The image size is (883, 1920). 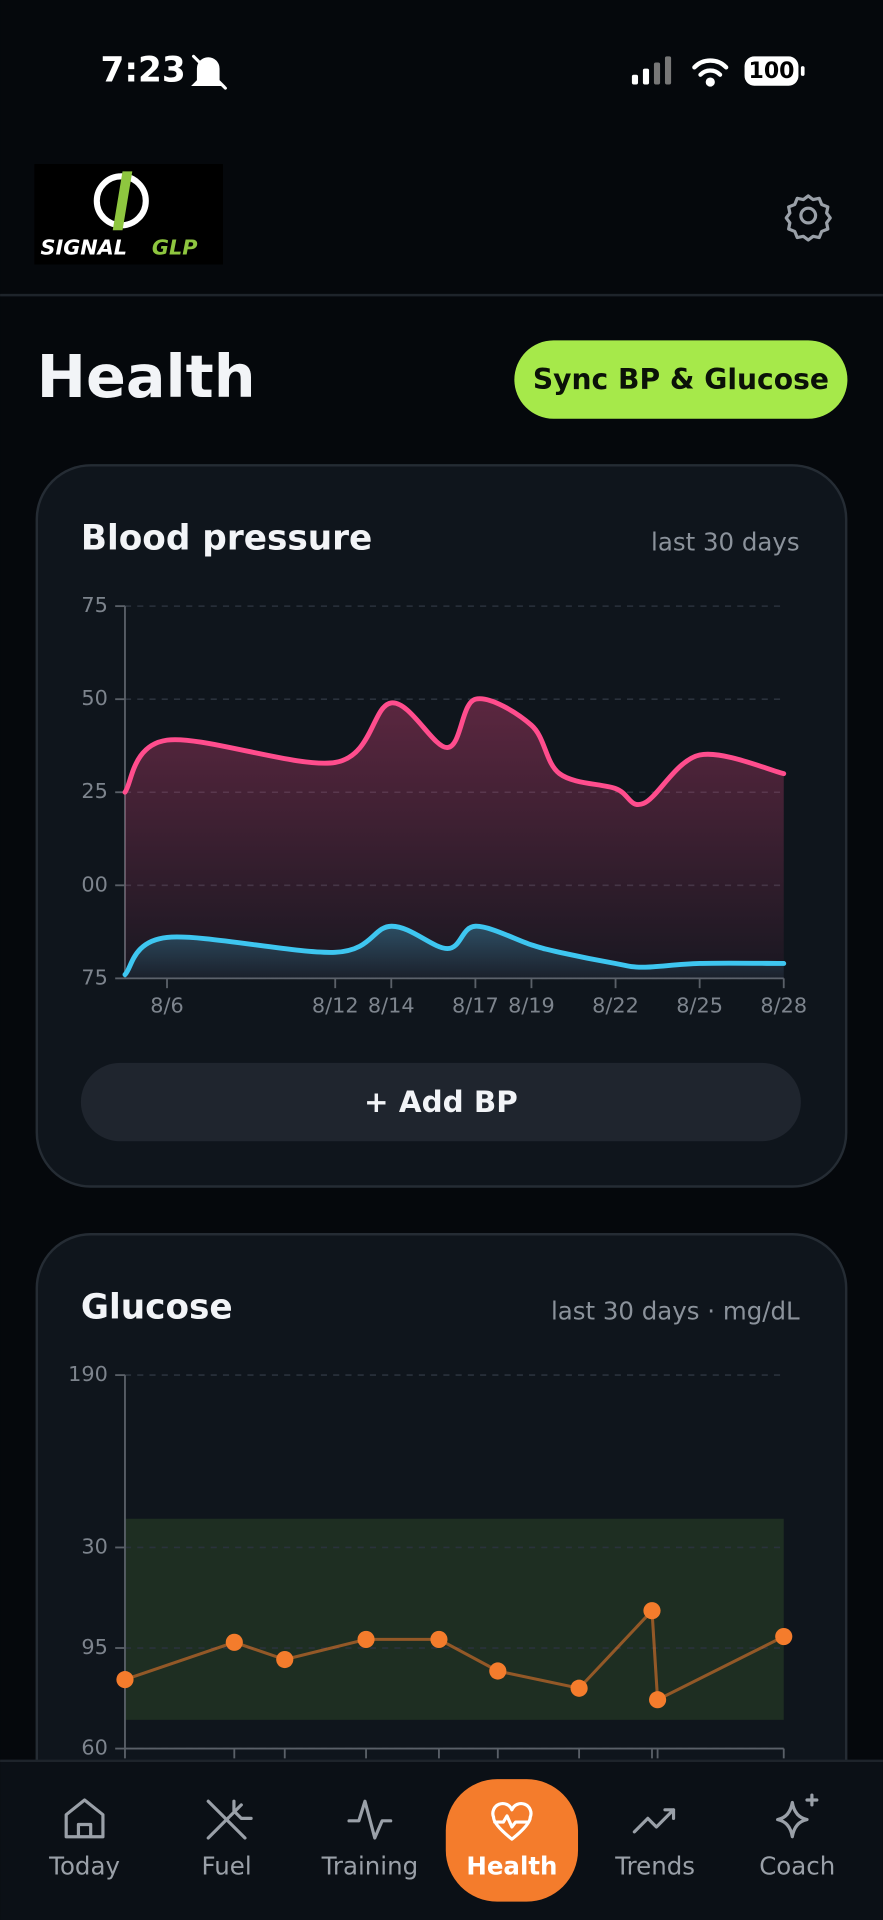 What do you see at coordinates (227, 1865) in the screenshot?
I see `tab-label: Fuel` at bounding box center [227, 1865].